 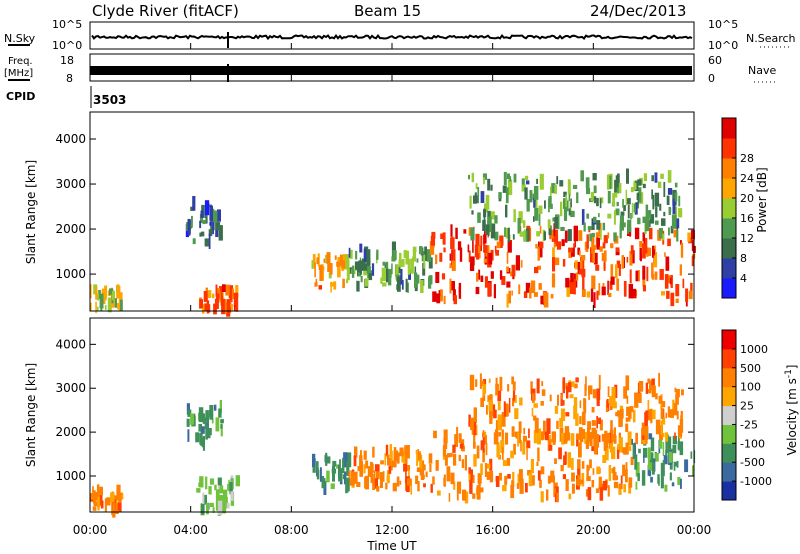 What do you see at coordinates (31, 415) in the screenshot?
I see `velocity-y-axis-label: Slant Range [km]` at bounding box center [31, 415].